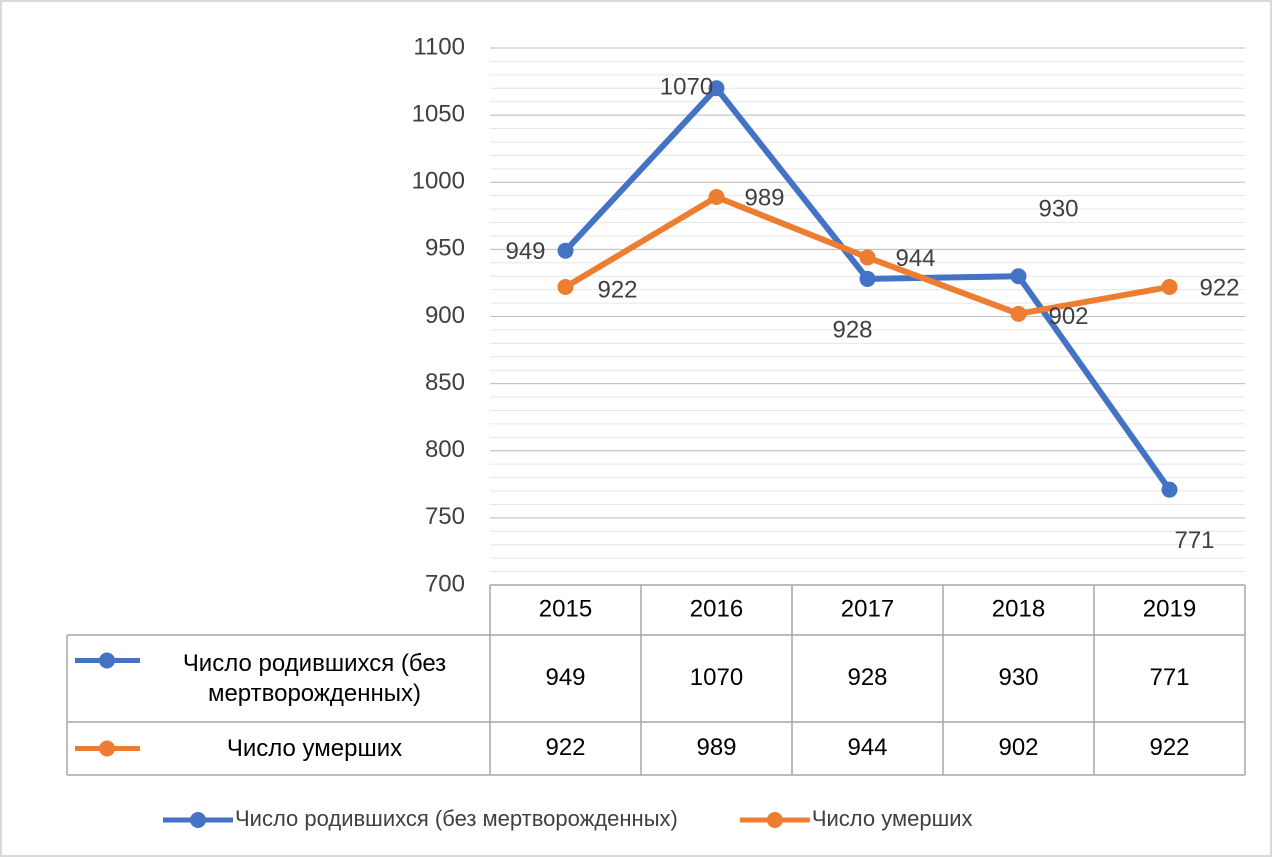 This screenshot has height=857, width=1272. I want to click on table-value: 1070, so click(716, 677).